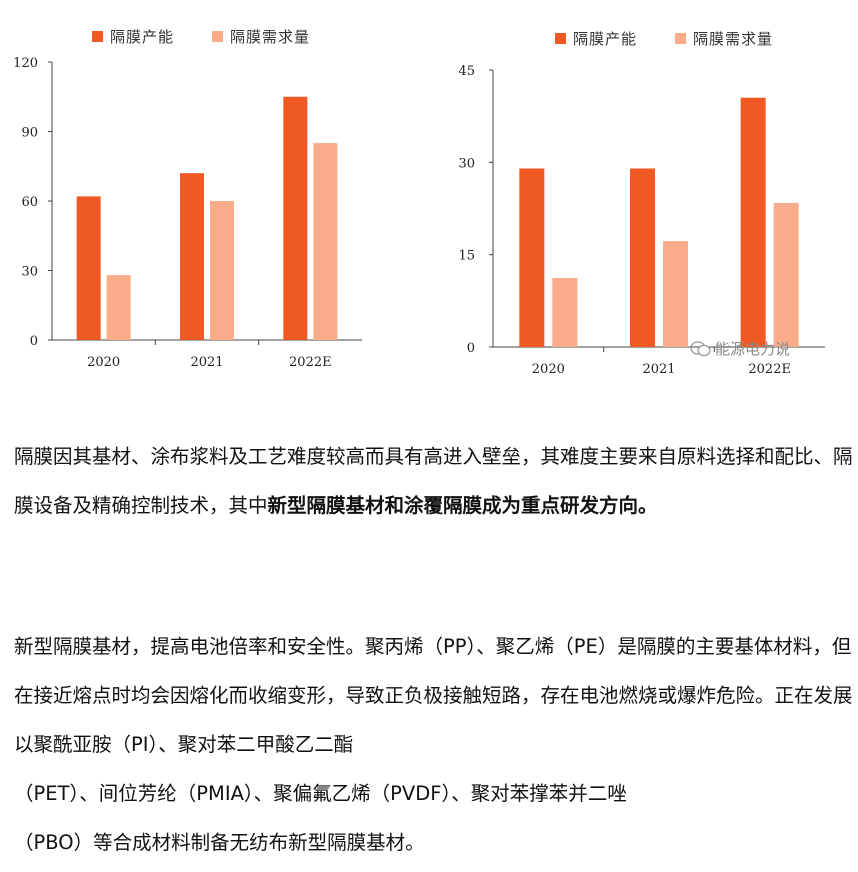 This screenshot has height=872, width=858. Describe the element at coordinates (310, 362) in the screenshot. I see `chart1-x-tick-label-2022E: 2022E` at that location.